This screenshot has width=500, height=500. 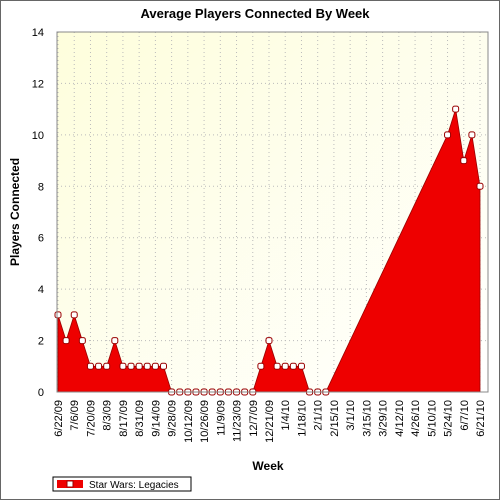 What do you see at coordinates (432, 418) in the screenshot?
I see `x-tick-label: 5/10/10` at bounding box center [432, 418].